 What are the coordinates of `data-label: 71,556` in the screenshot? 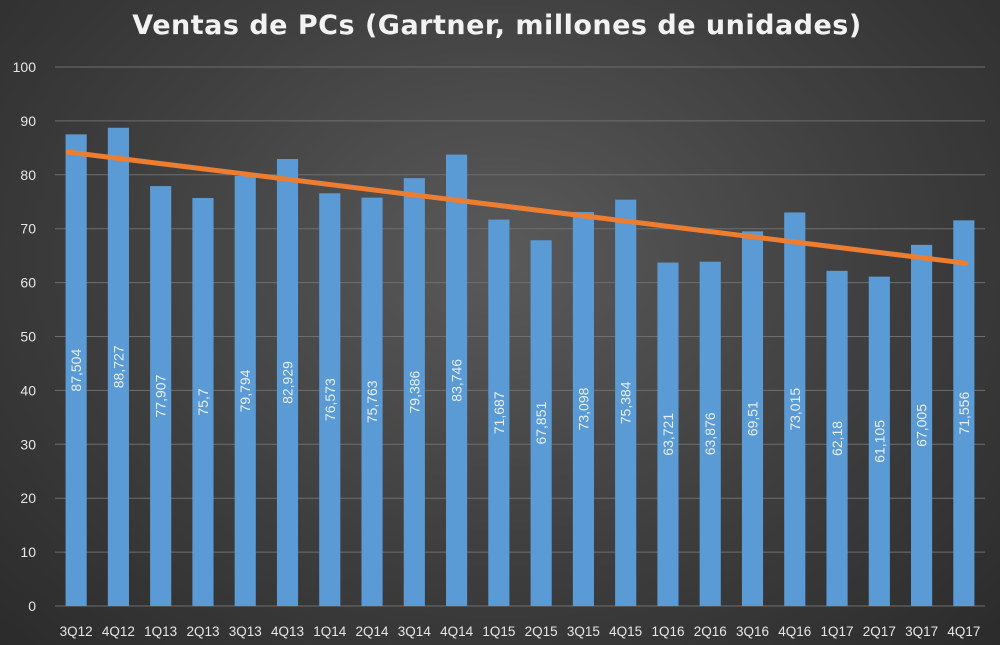 It's located at (964, 413).